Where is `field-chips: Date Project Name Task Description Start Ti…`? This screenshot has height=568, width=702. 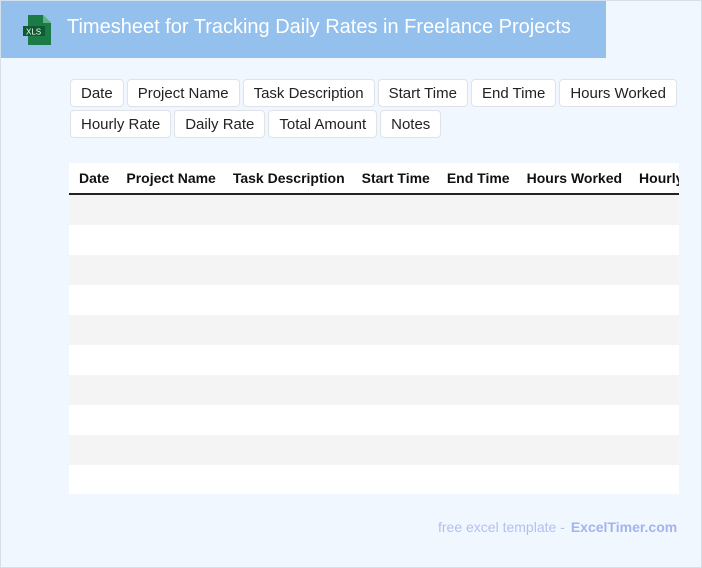
field-chips: Date Project Name Task Description Start Ti… is located at coordinates (375, 108).